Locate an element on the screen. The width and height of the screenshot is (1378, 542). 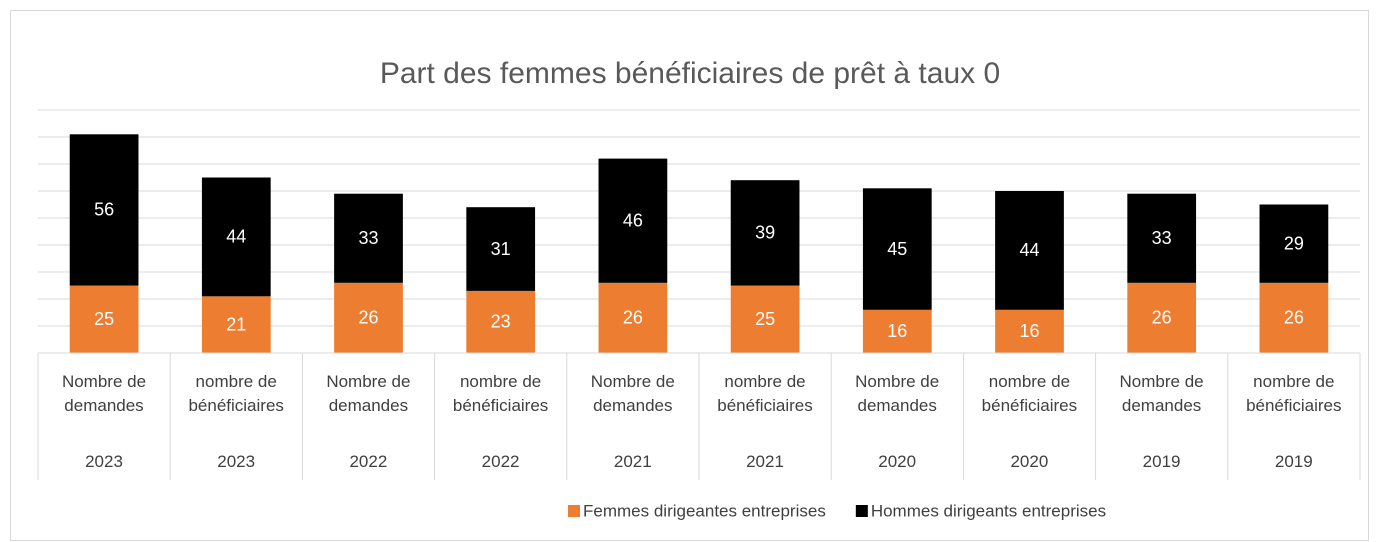
data-label: 56 is located at coordinates (104, 210).